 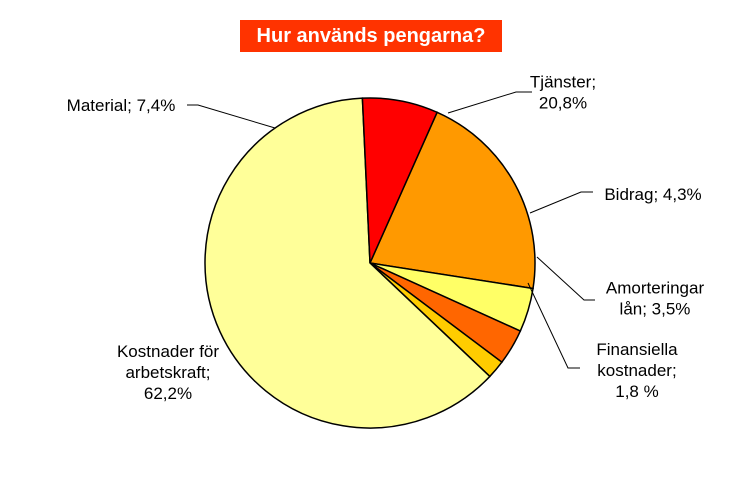 What do you see at coordinates (652, 194) in the screenshot?
I see `data-label: Bidrag; 4,3%` at bounding box center [652, 194].